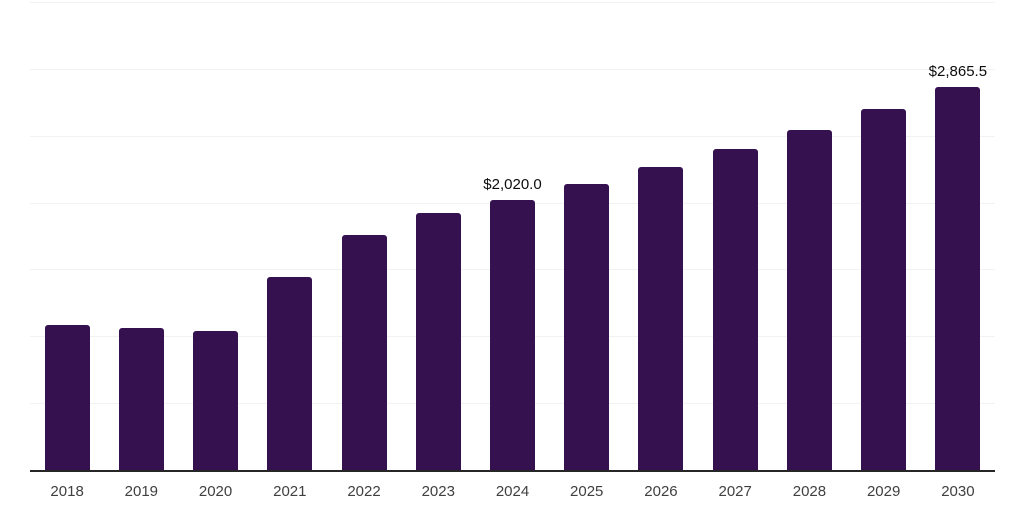 This screenshot has width=1024, height=512. Describe the element at coordinates (512, 184) in the screenshot. I see `data-label-2024: $2,020.0` at that location.